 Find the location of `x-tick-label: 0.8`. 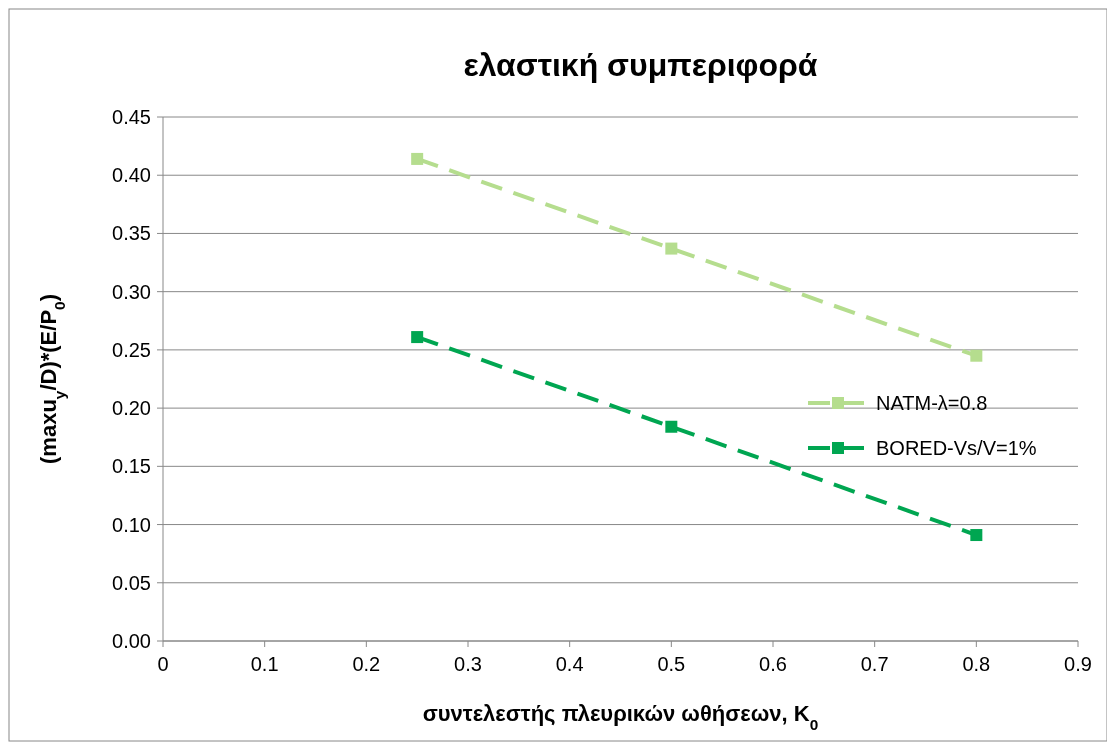

x-tick-label: 0.8 is located at coordinates (976, 664).